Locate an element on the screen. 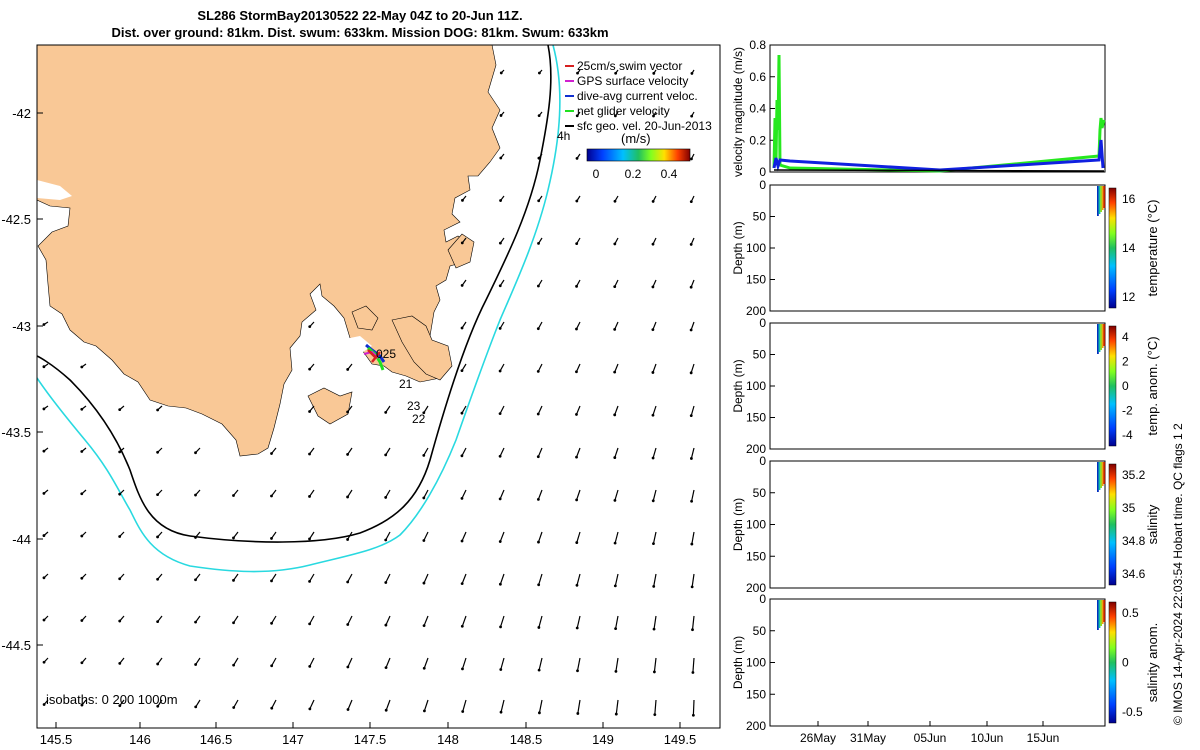 The width and height of the screenshot is (1200, 750). map-x-tick: 149 is located at coordinates (603, 739).